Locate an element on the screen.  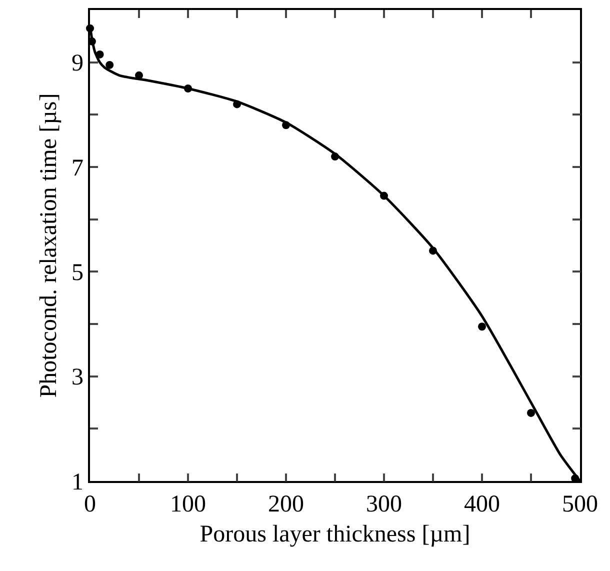
x-tick-label: 200 is located at coordinates (286, 505).